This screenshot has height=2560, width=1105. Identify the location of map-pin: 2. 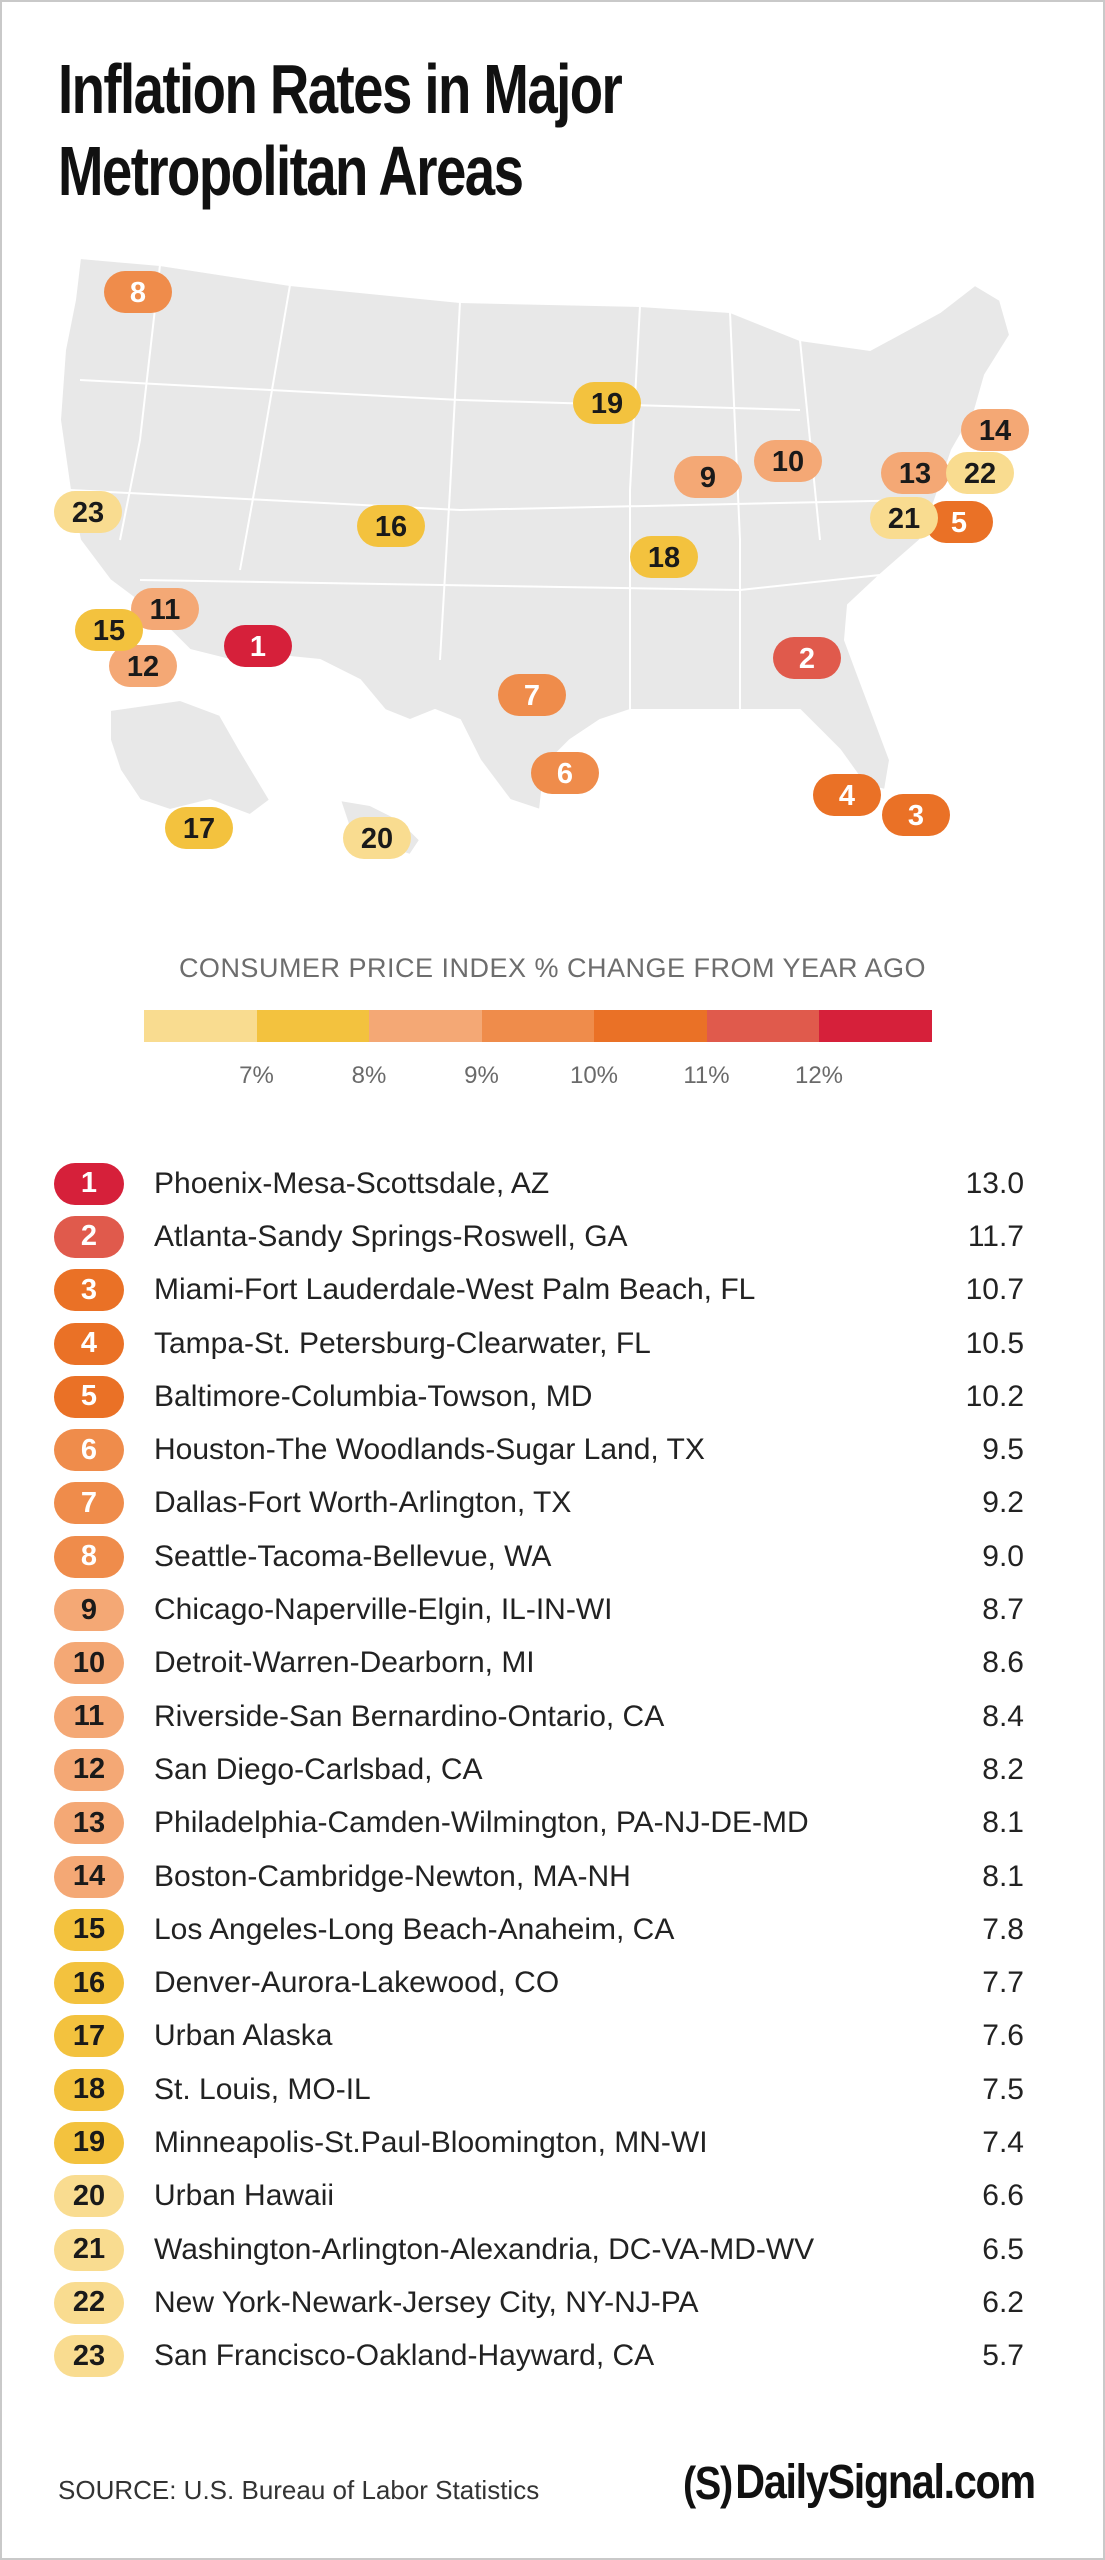
(807, 658).